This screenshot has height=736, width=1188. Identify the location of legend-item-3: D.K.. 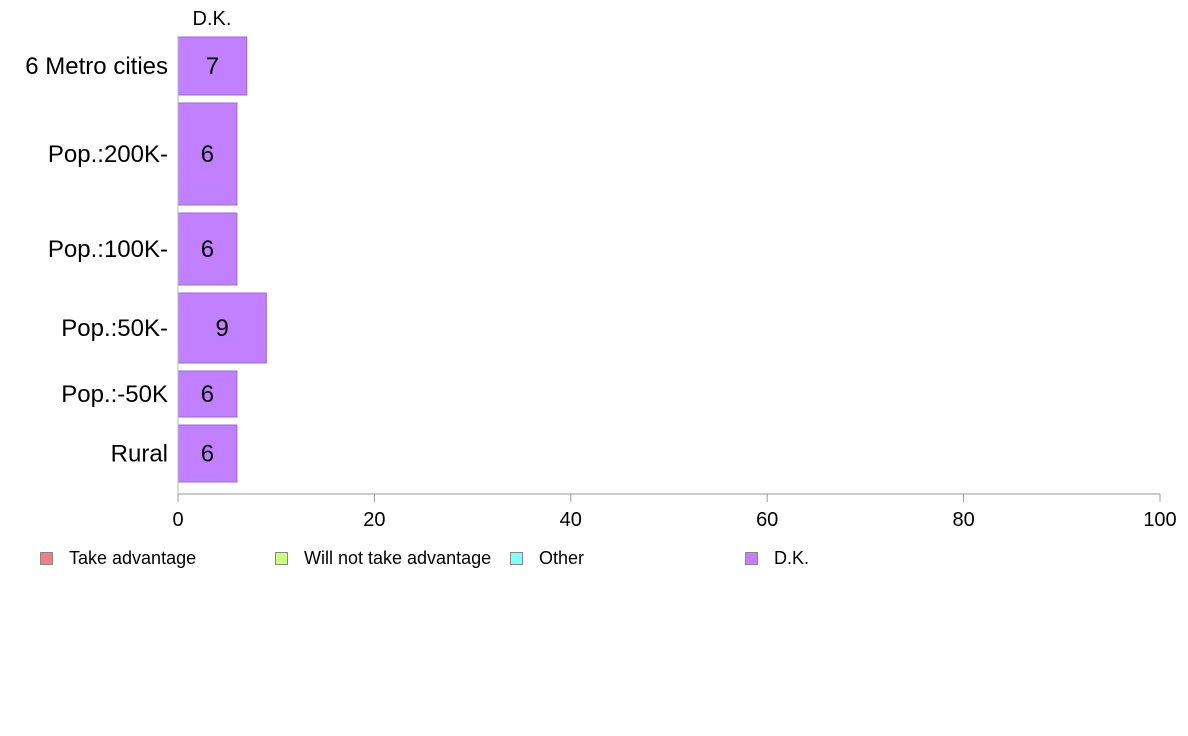
(777, 558).